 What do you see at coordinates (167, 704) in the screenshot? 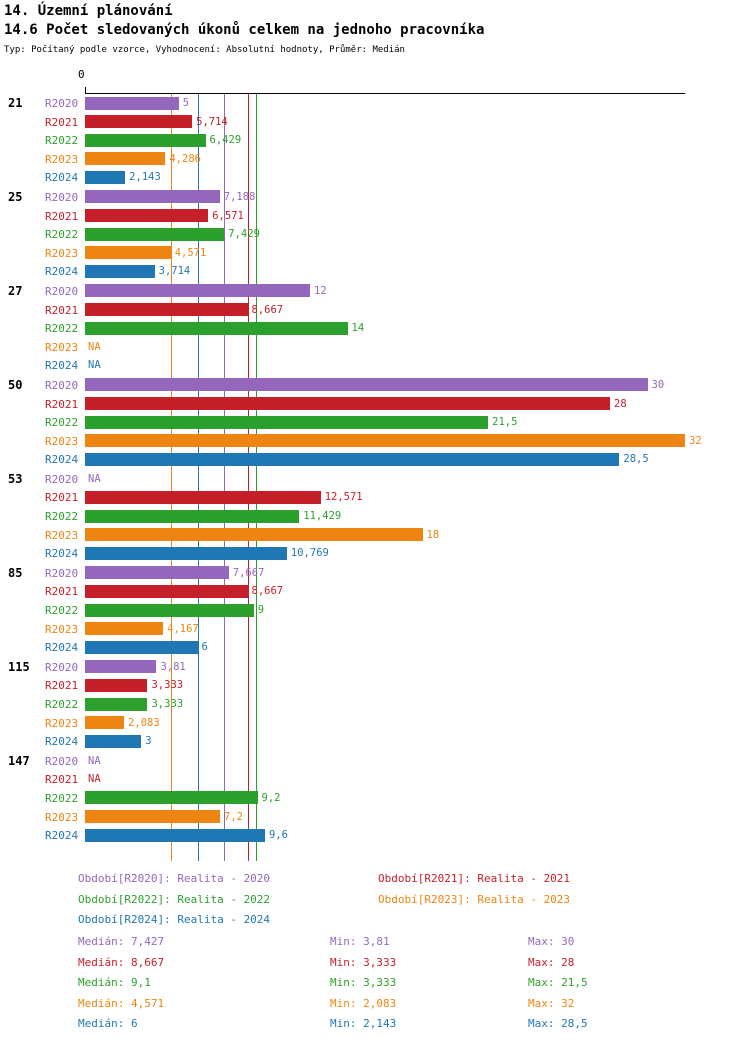
I see `value-label: 3,333` at bounding box center [167, 704].